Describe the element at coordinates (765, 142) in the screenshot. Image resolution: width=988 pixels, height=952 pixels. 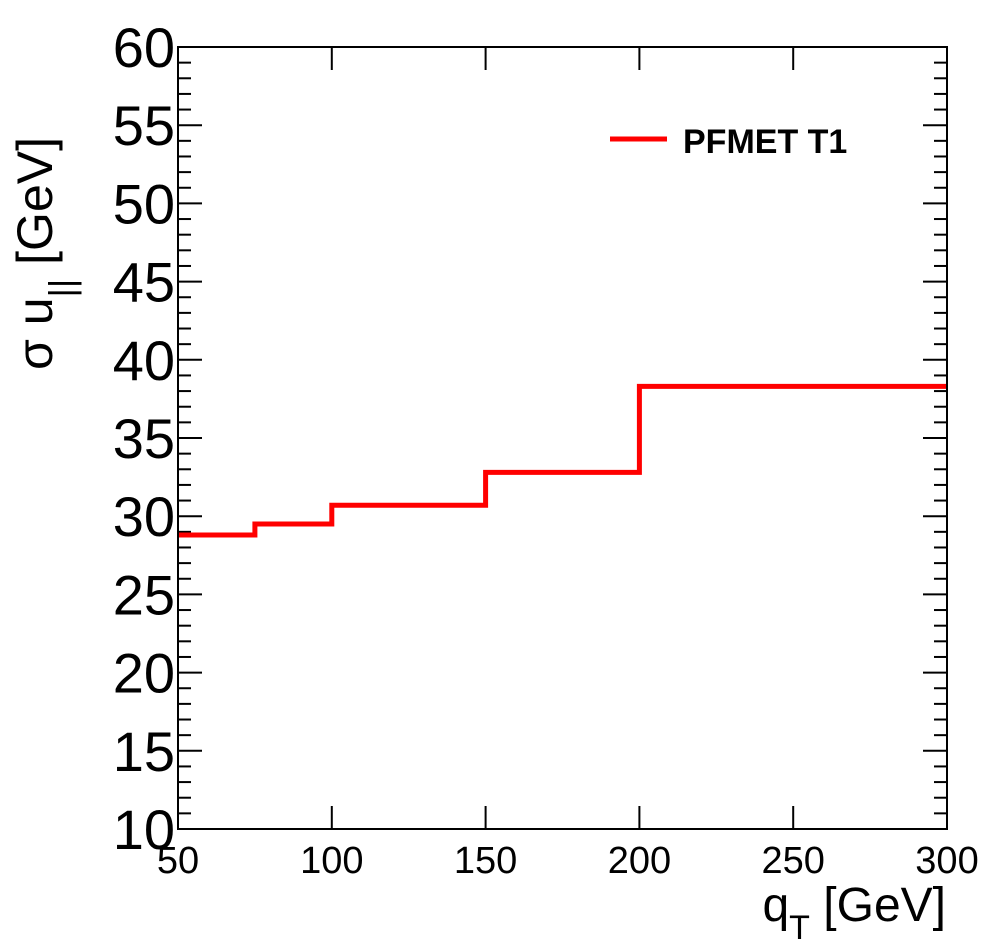
I see `legend-label: PFMET T1` at that location.